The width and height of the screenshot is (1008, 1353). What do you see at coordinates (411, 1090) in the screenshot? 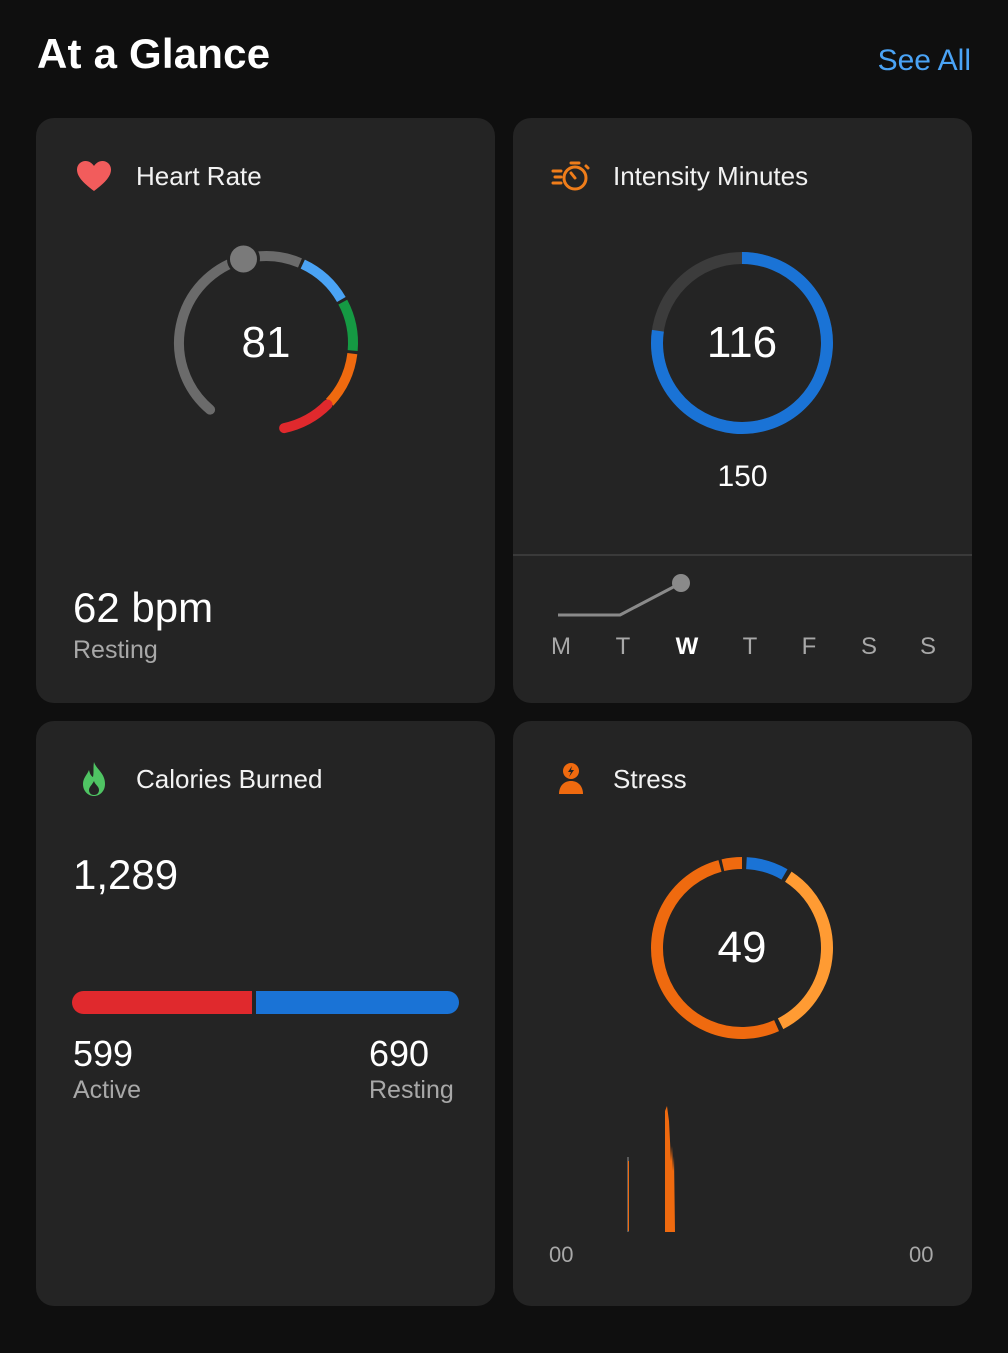
I see `resting-calories-label: Resting` at bounding box center [411, 1090].